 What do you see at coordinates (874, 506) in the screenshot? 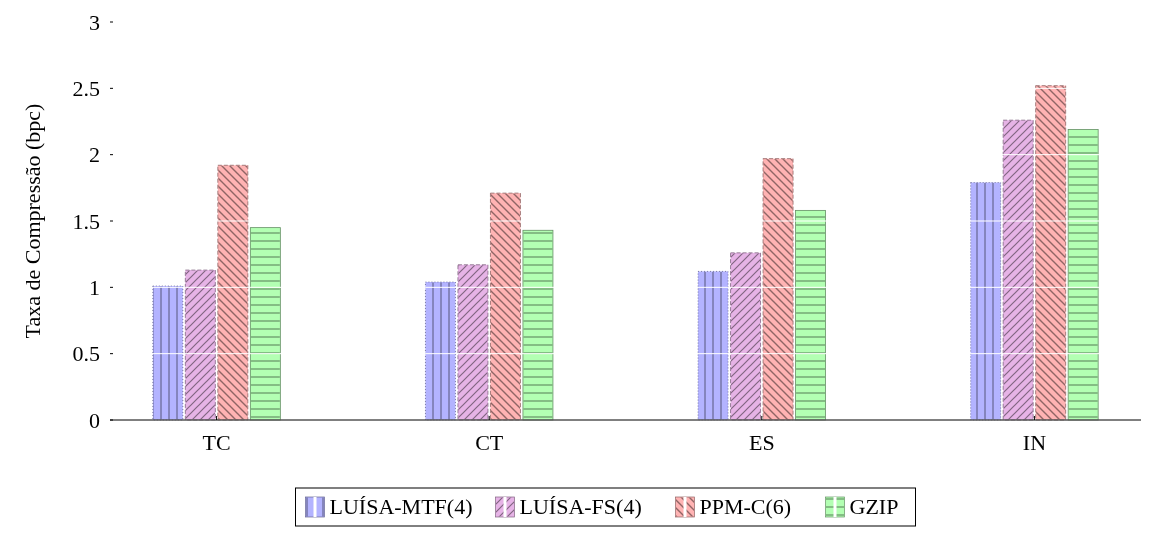
I see `legend-label: GZIP` at bounding box center [874, 506].